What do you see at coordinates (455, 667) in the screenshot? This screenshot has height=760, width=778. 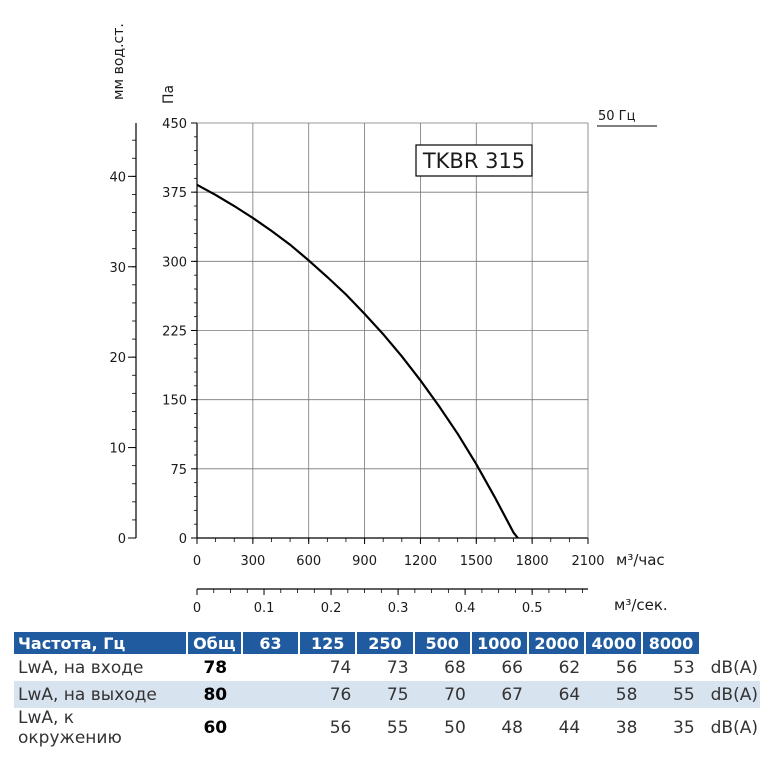 I see `cell-500: 68` at bounding box center [455, 667].